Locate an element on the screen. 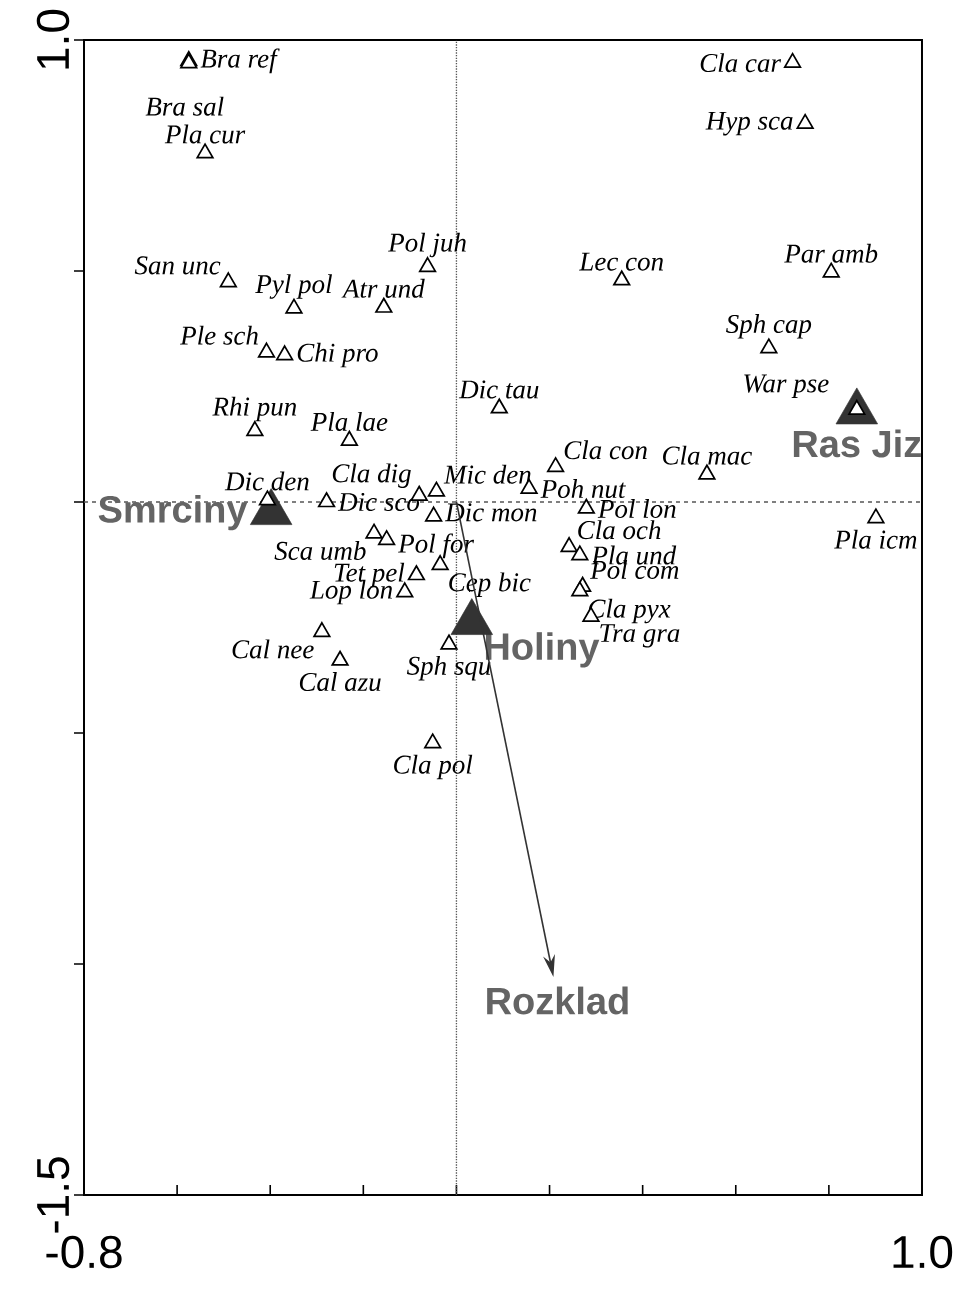 The width and height of the screenshot is (964, 1304). annotation: Cal nee is located at coordinates (273, 649).